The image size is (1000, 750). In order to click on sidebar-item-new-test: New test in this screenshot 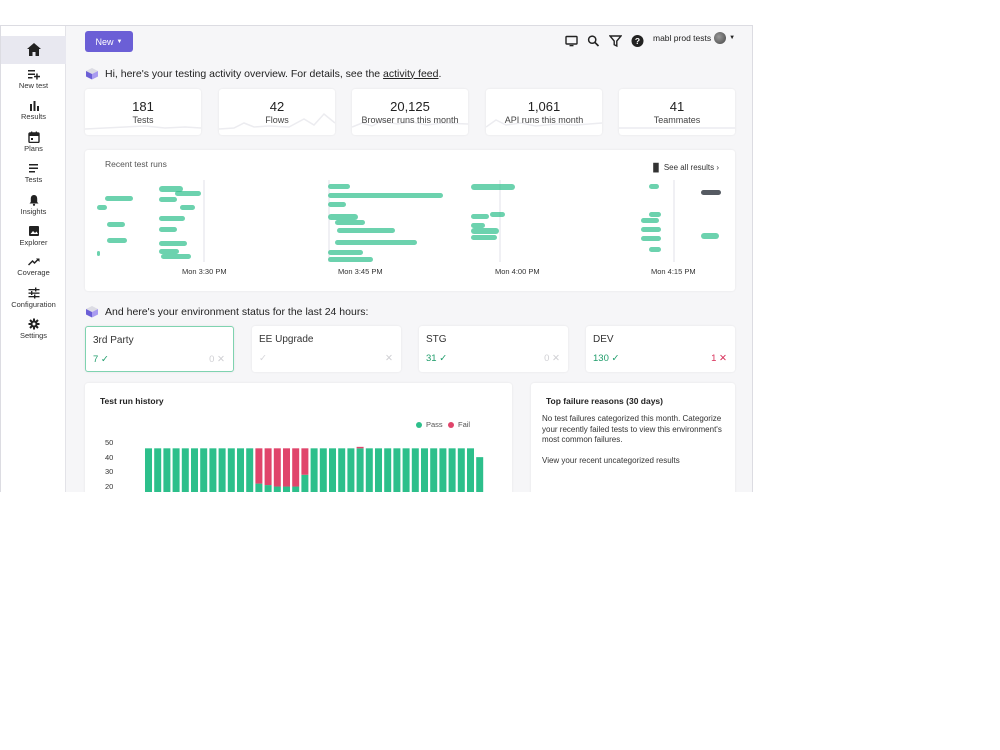, I will do `click(33, 79)`.